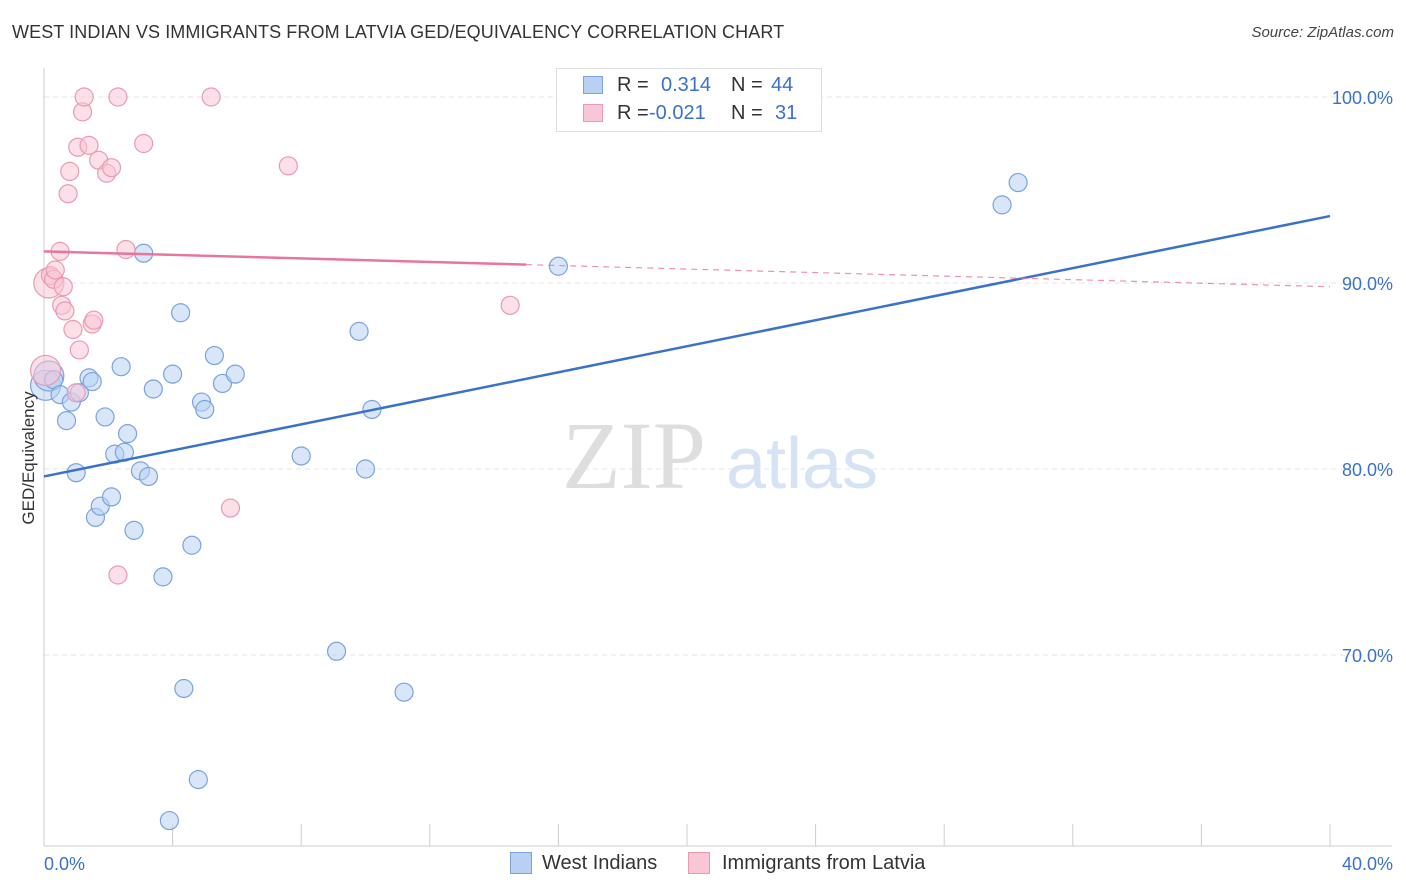 Image resolution: width=1406 pixels, height=892 pixels. Describe the element at coordinates (686, 85) in the screenshot. I see `r-value: 0.314` at that location.